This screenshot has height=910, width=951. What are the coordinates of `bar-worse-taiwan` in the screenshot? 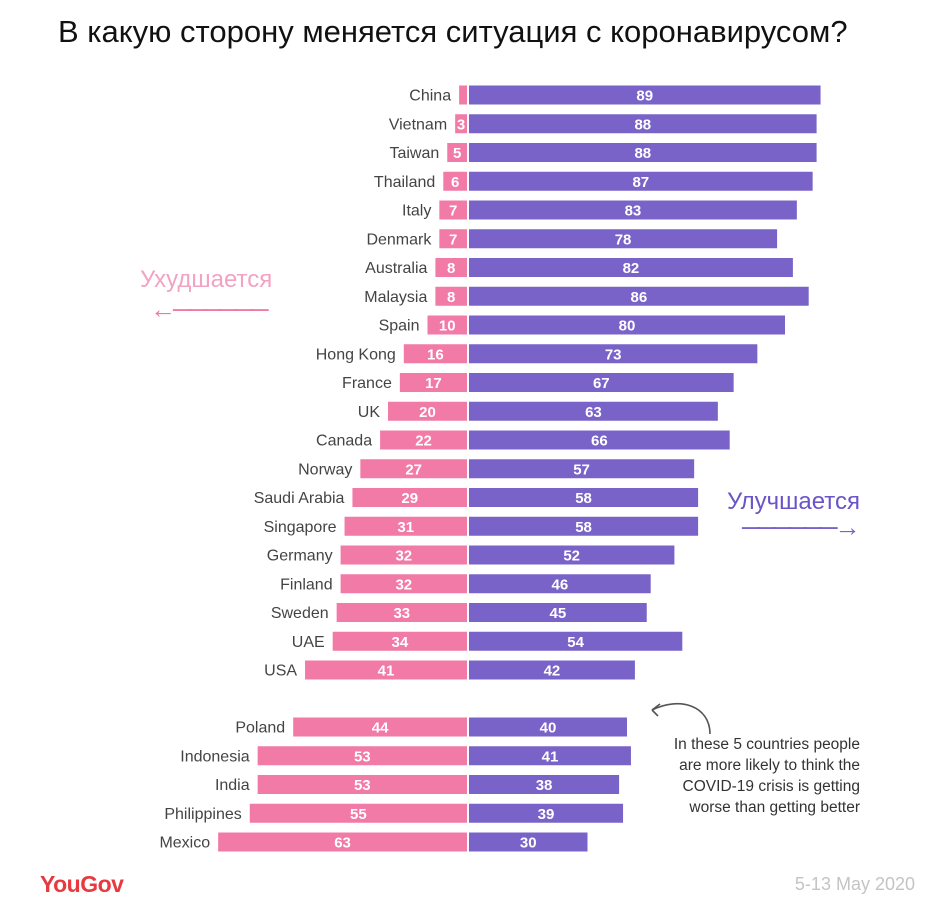 It's located at (457, 152).